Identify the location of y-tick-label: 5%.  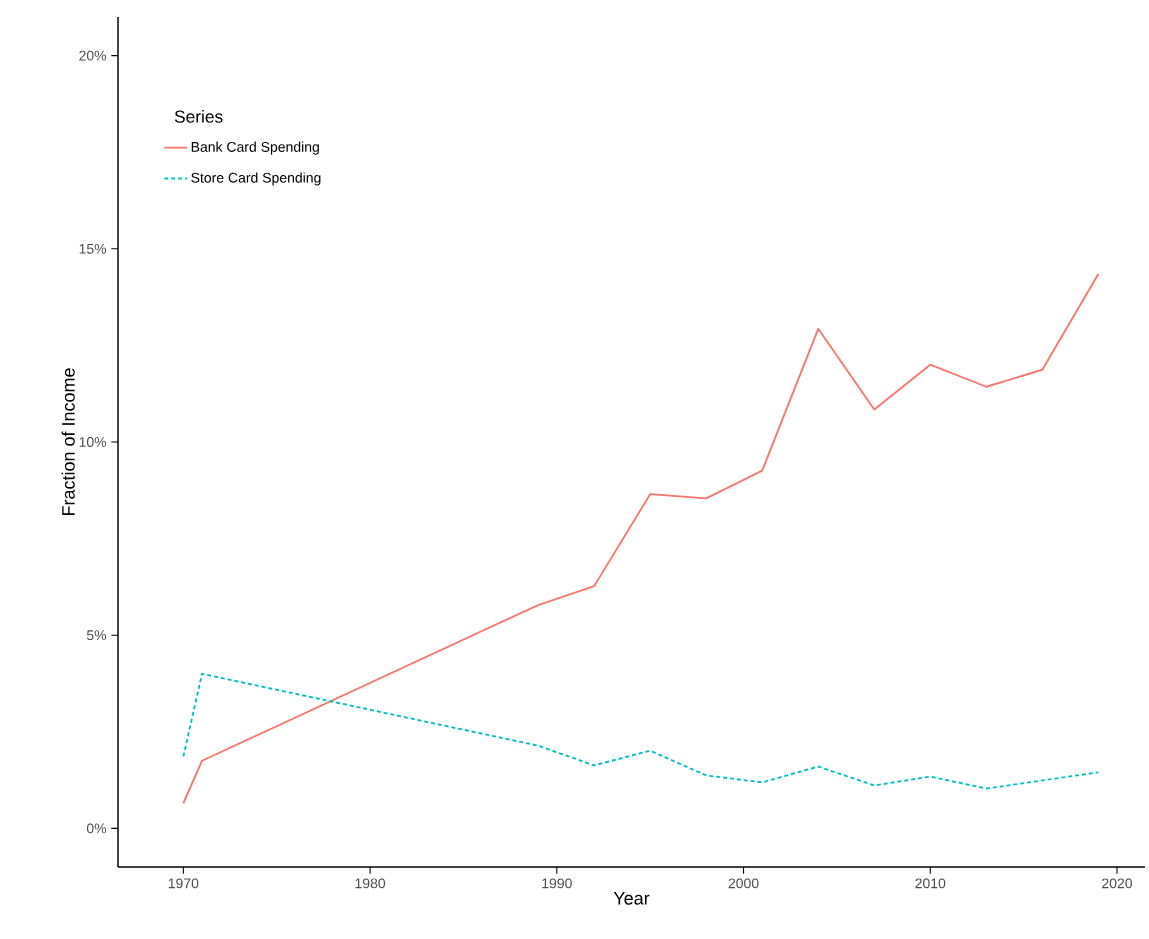
(96, 635).